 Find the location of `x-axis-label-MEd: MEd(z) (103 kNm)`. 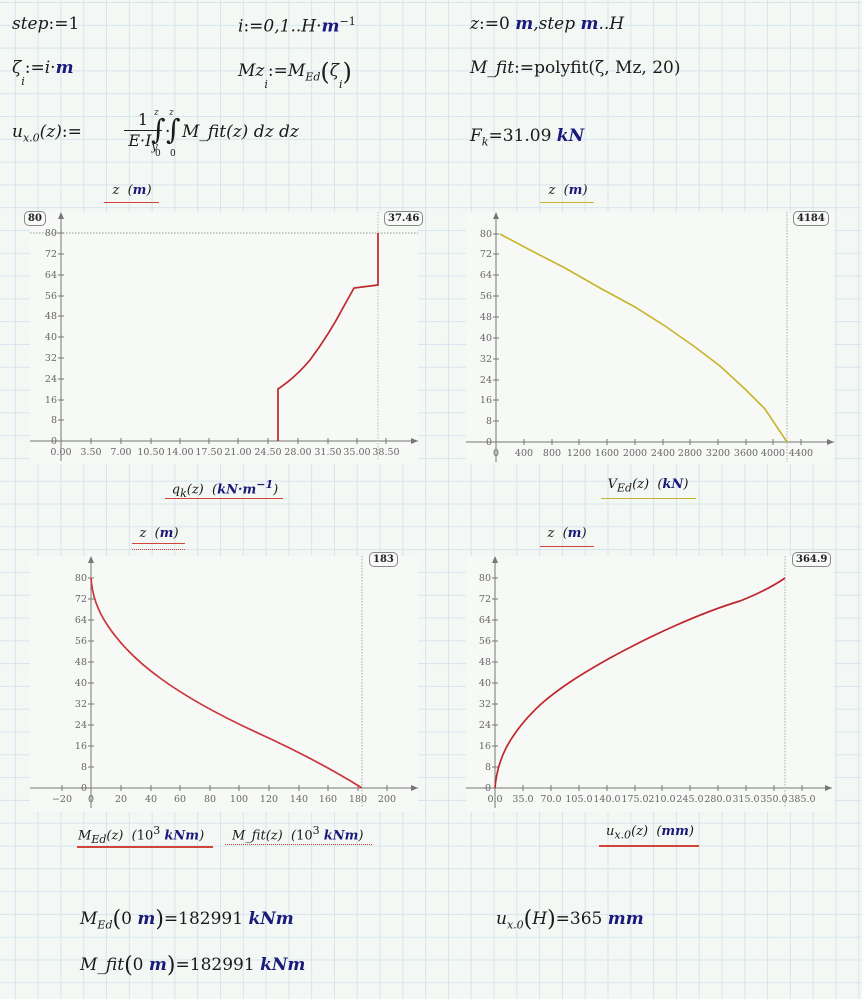

x-axis-label-MEd: MEd(z) (103 kNm) is located at coordinates (141, 835).